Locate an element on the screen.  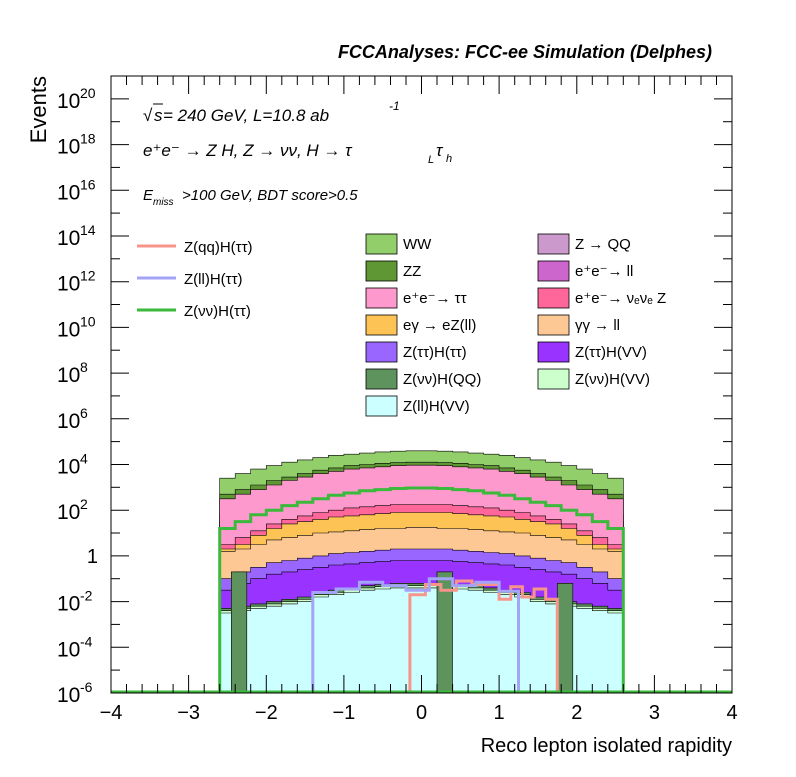
cut-rest: >100 GeV, BDT score>0.5 is located at coordinates (270, 195).